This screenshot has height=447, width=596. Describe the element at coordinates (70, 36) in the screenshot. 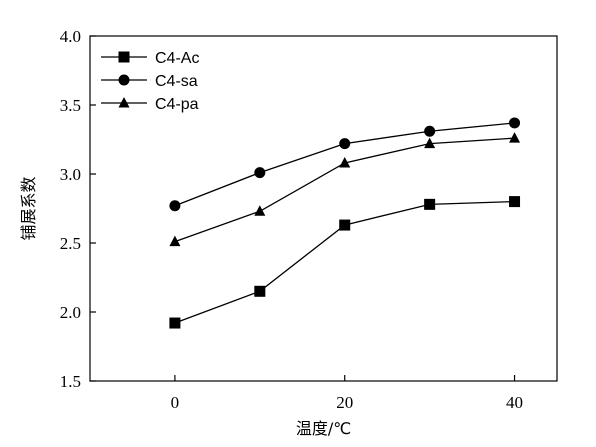

I see `y-tick-label: 4.0` at that location.